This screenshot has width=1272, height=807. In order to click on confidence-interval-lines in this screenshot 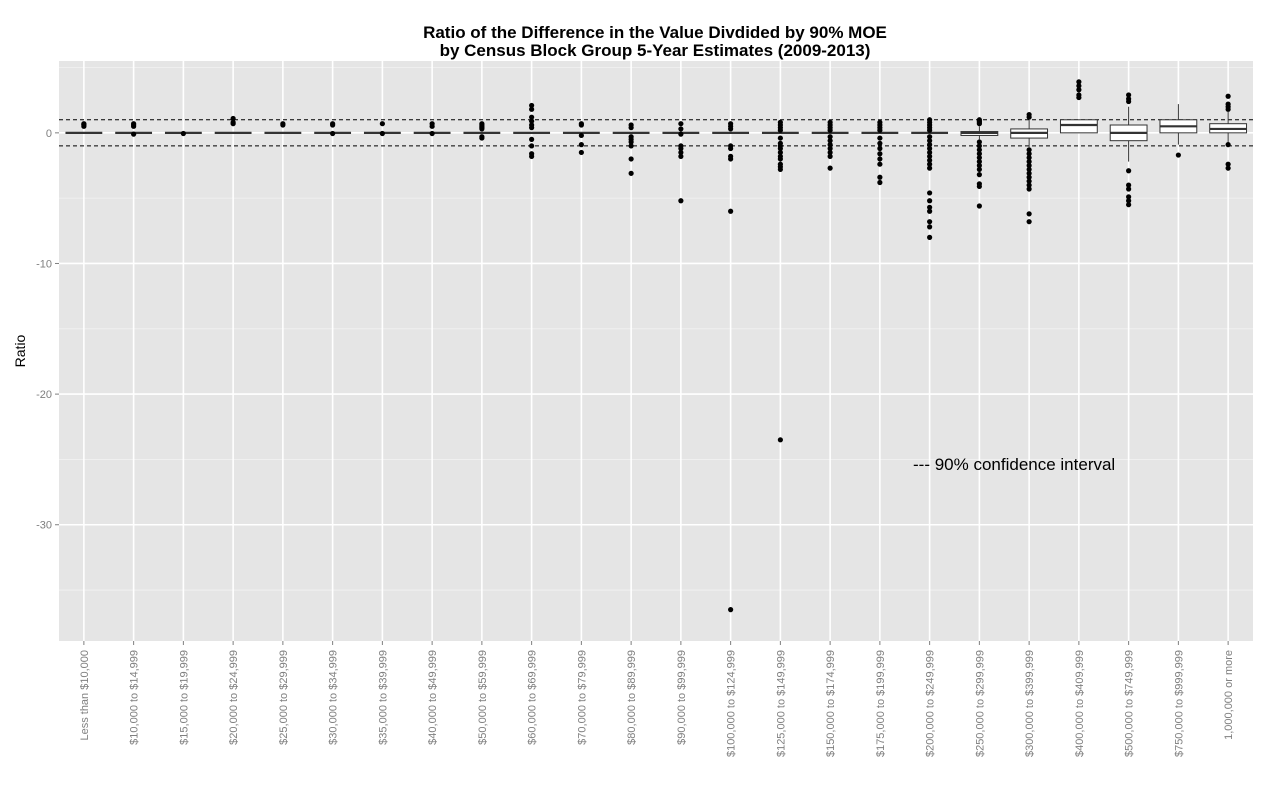, I will do `click(656, 133)`.